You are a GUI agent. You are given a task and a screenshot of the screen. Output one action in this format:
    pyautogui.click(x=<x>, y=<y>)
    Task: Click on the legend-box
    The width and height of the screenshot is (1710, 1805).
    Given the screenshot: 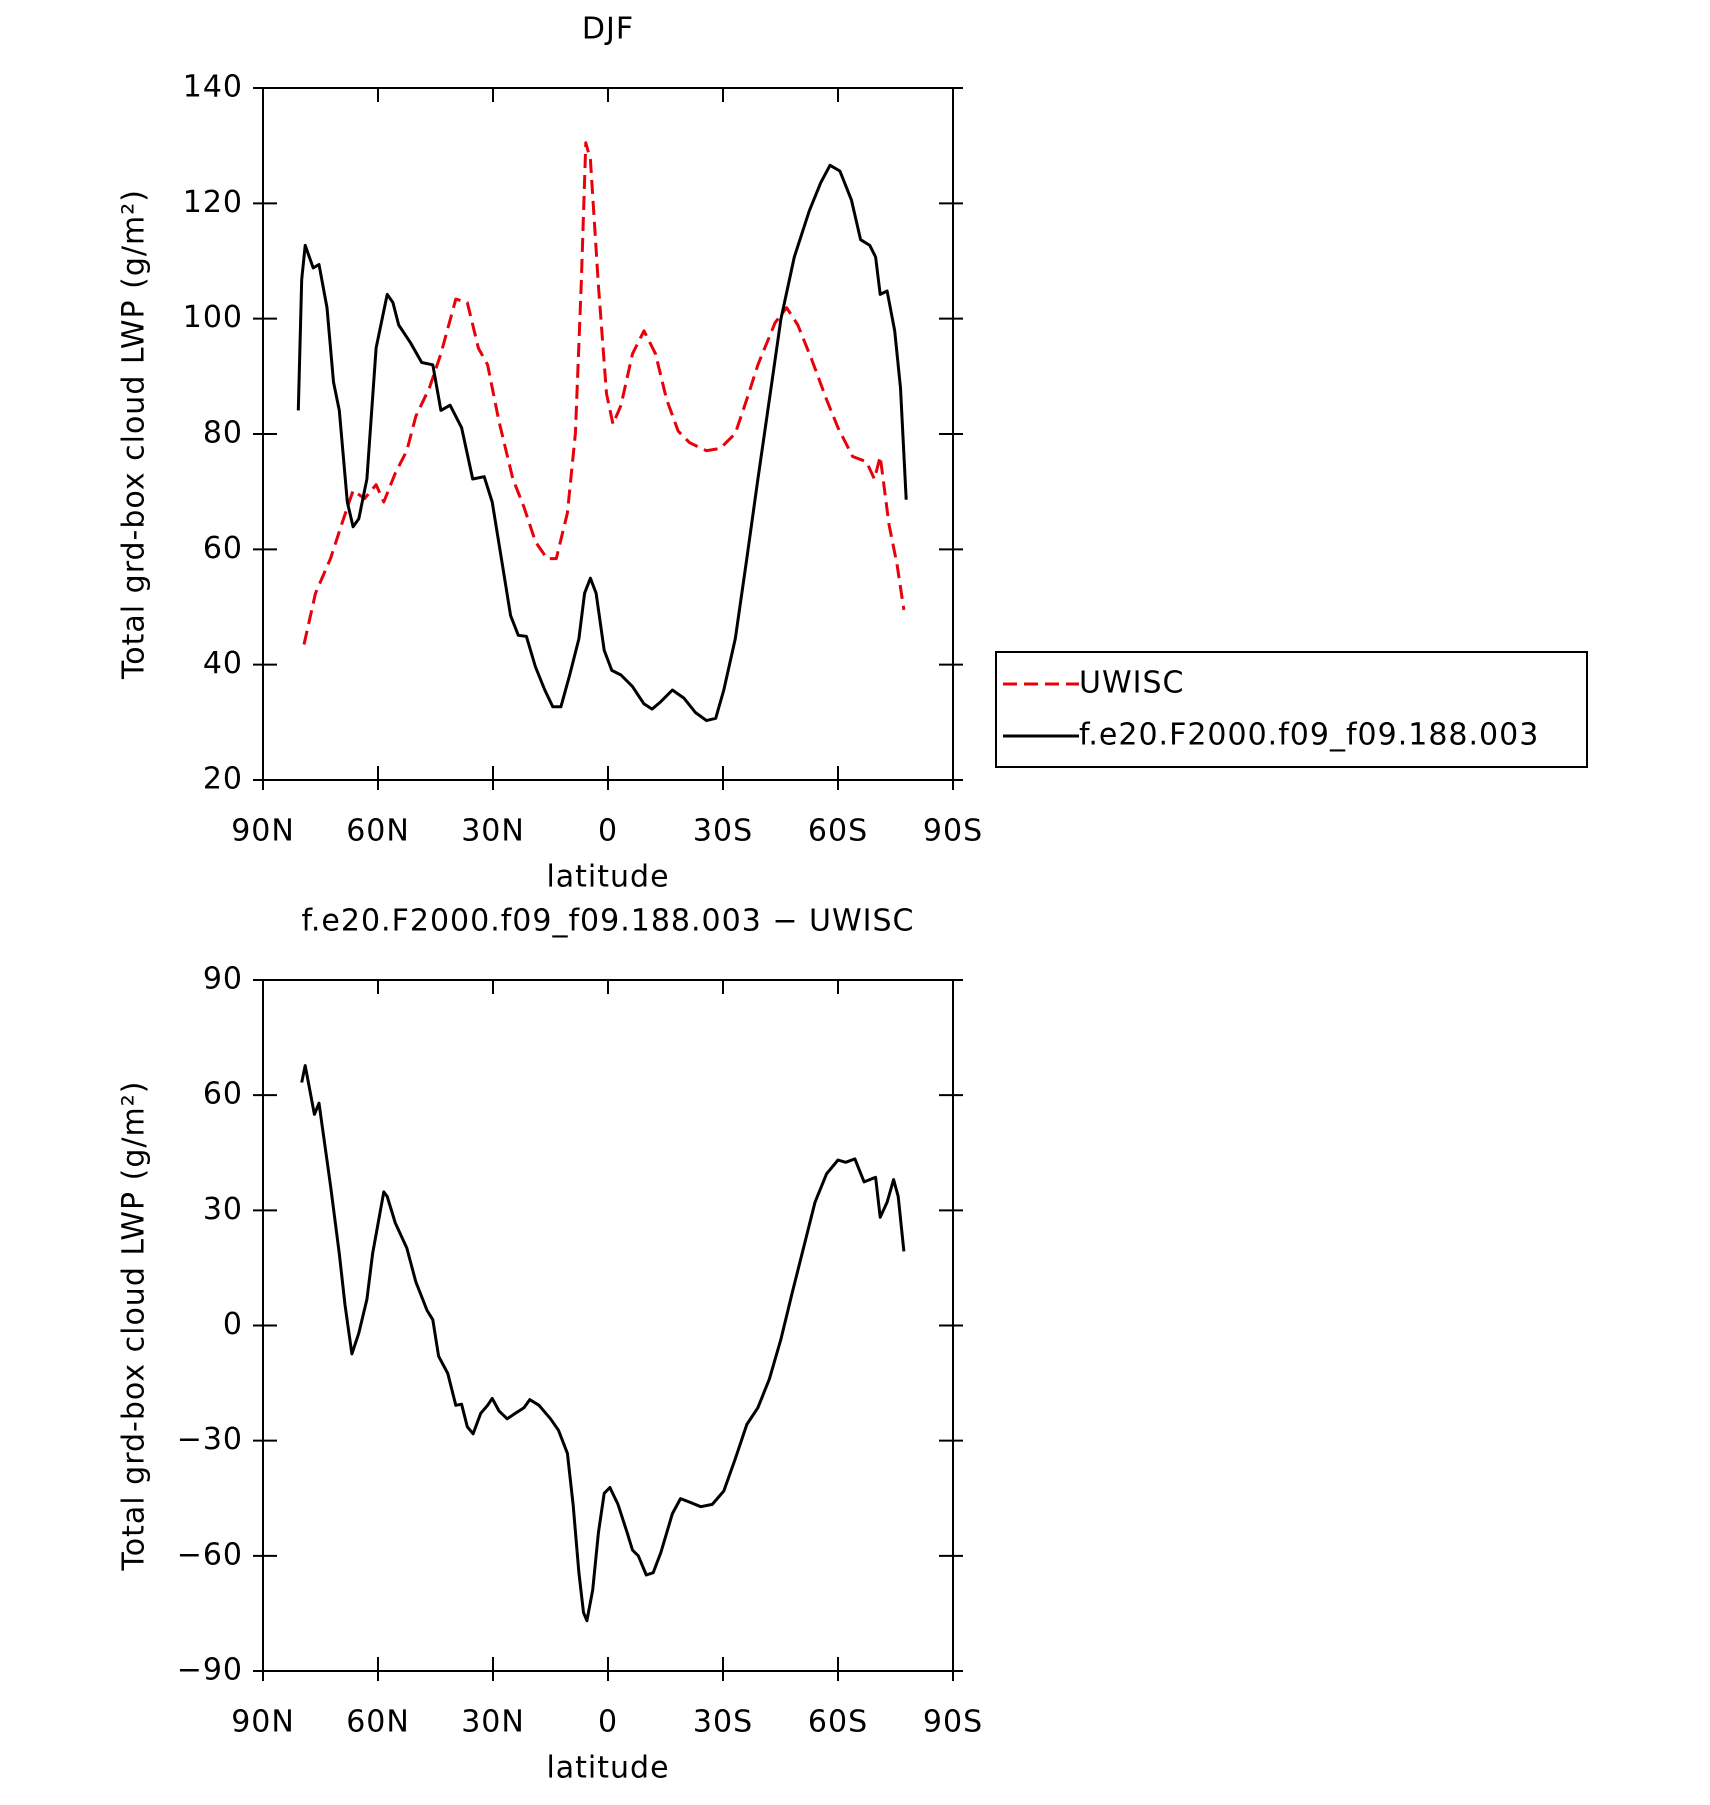 What is the action you would take?
    pyautogui.click(x=1291, y=709)
    